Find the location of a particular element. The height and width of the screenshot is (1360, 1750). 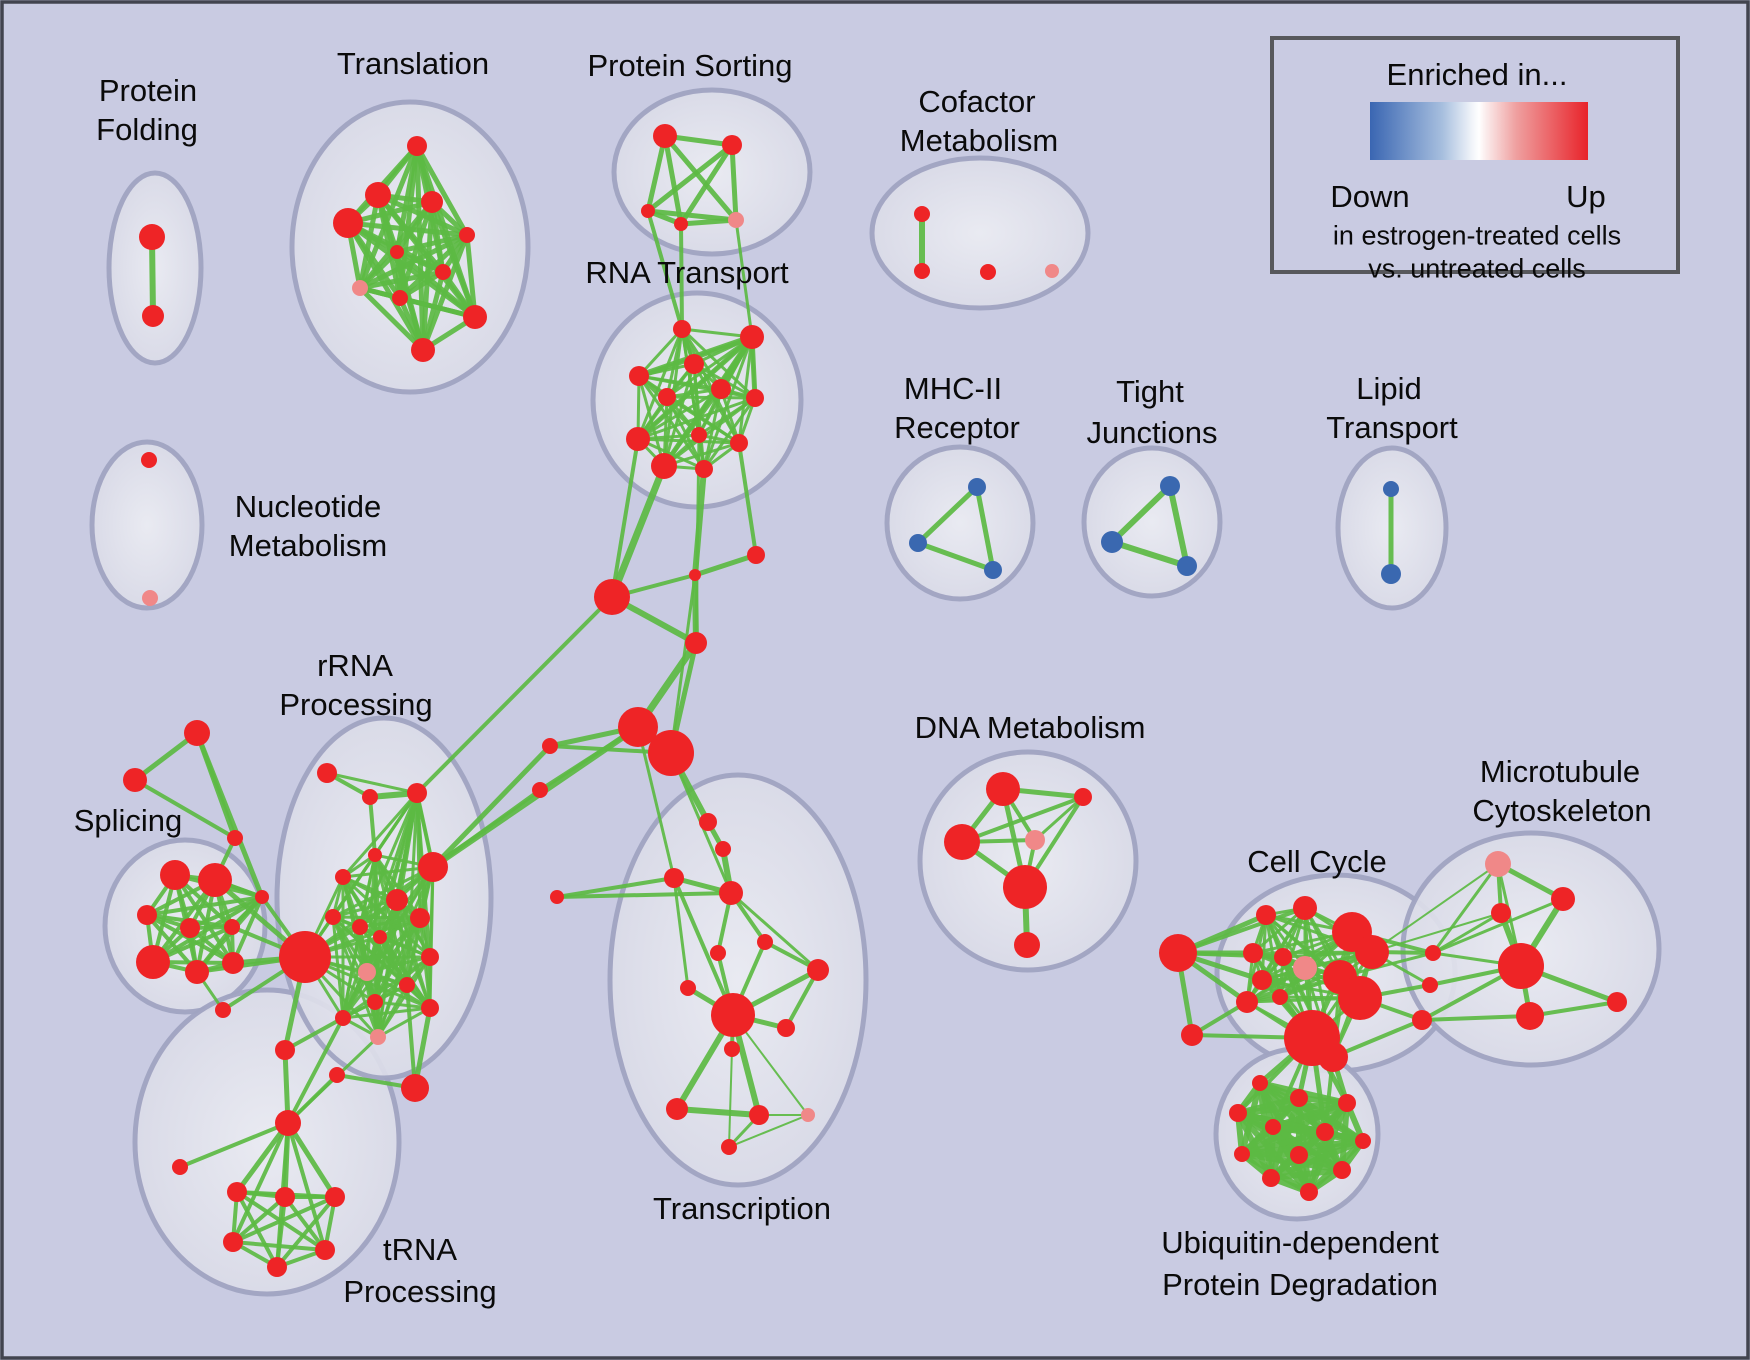

gene-set-node-tj2 is located at coordinates (1112, 542).